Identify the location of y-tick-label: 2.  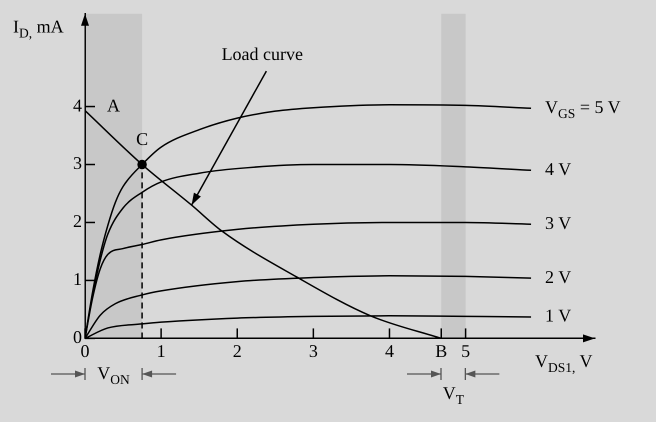
(77, 221).